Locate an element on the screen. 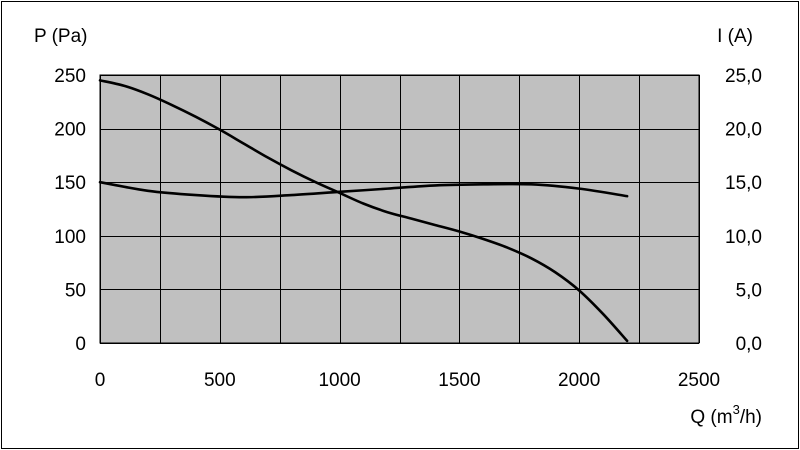 Image resolution: width=800 pixels, height=450 pixels. series-line-current is located at coordinates (363, 189).